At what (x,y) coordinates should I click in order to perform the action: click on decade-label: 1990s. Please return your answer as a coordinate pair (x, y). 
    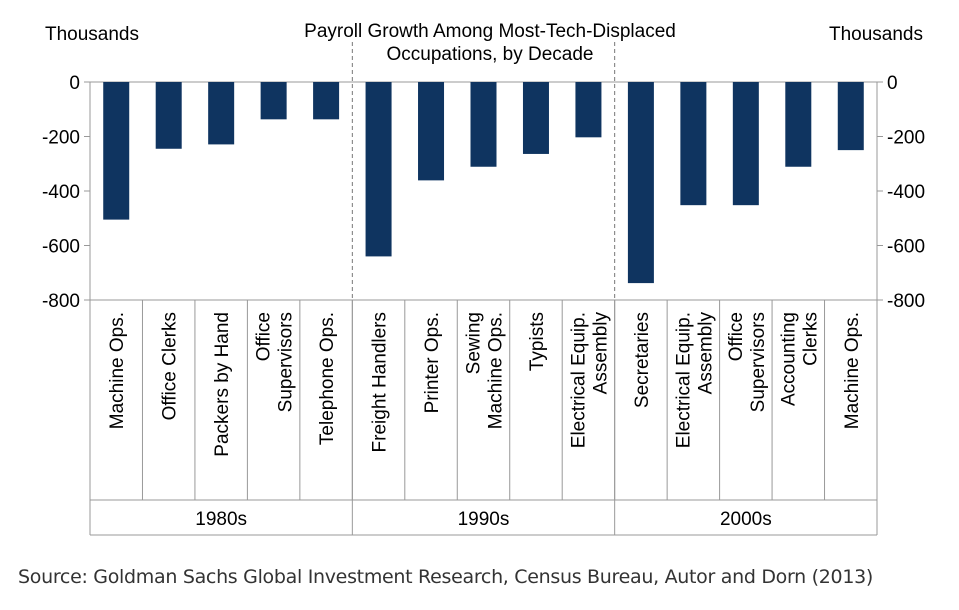
    Looking at the image, I should click on (484, 519).